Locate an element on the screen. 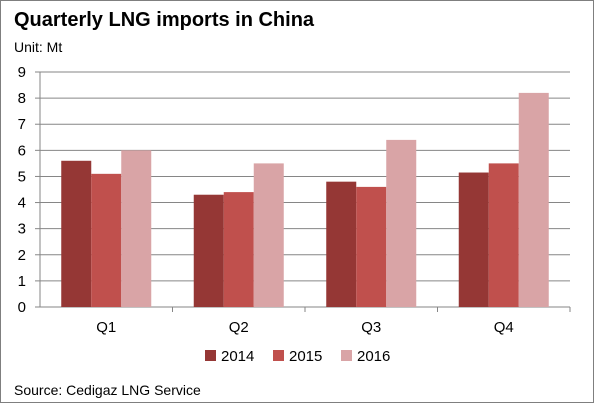 The height and width of the screenshot is (403, 594). y-tick-label: 1 is located at coordinates (22, 281).